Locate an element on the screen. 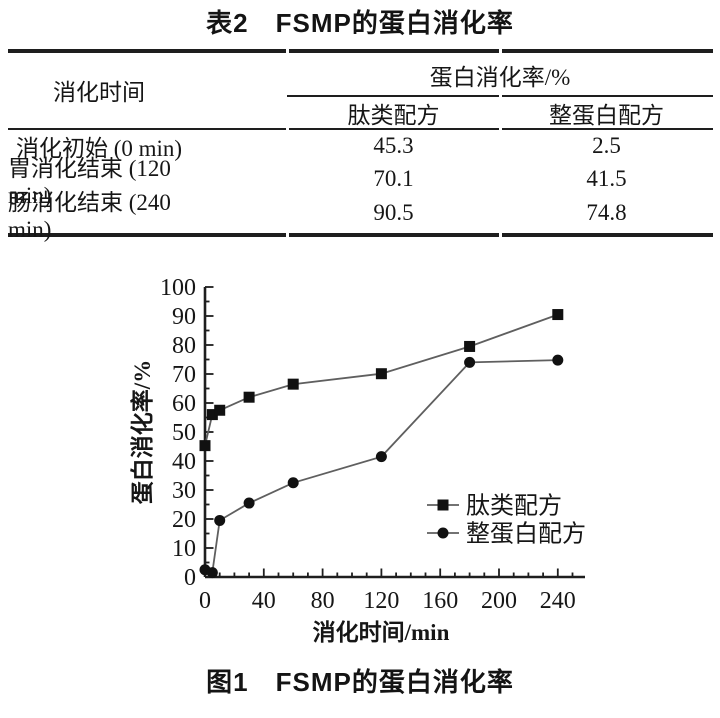 Image resolution: width=720 pixels, height=718 pixels. table-cell-peptide: 45.3 is located at coordinates (393, 145).